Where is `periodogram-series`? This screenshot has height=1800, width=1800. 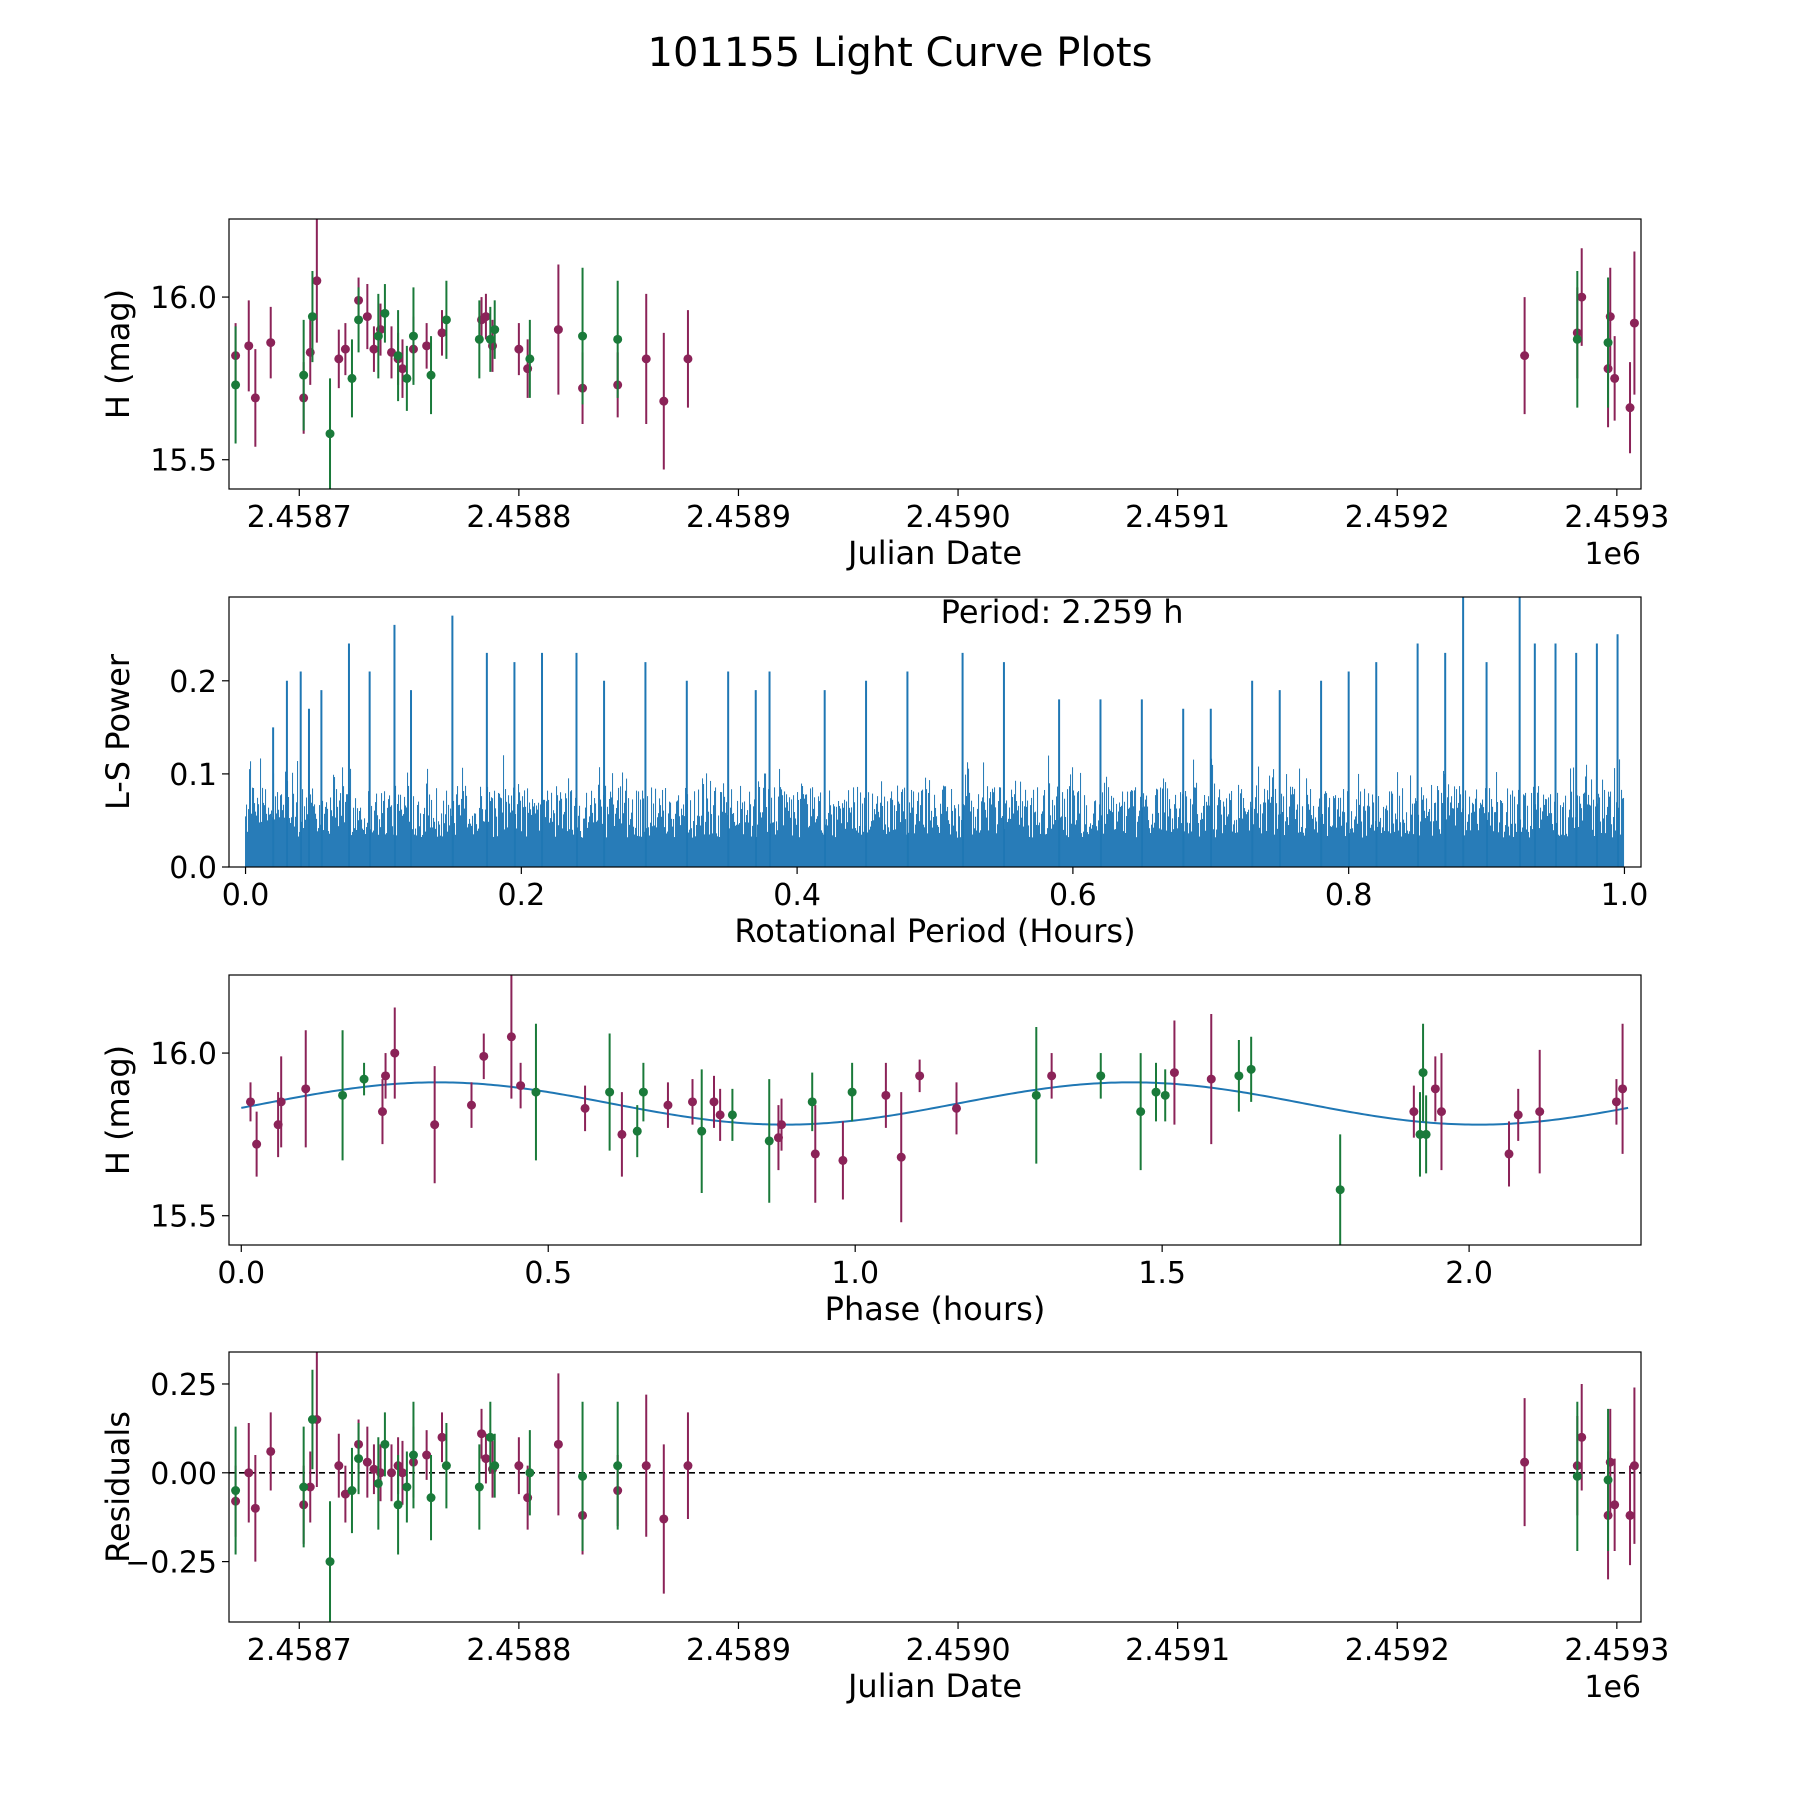 periodogram-series is located at coordinates (935, 732).